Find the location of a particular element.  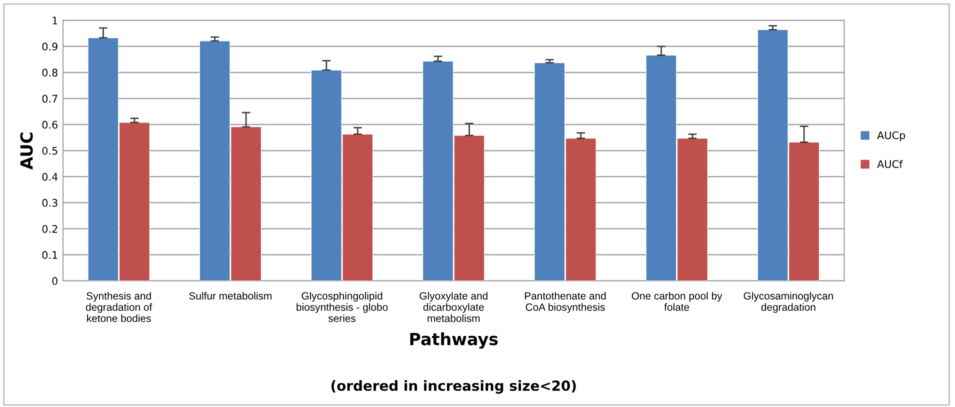

legend-label: AUCp is located at coordinates (891, 136).